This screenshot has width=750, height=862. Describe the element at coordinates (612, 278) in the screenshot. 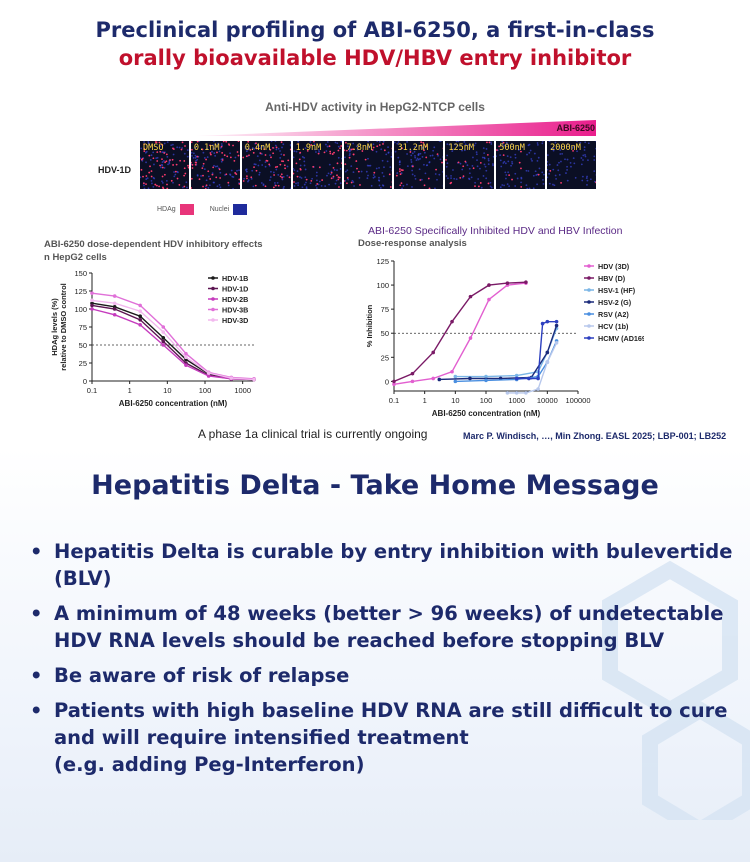

I see `legend-label: HBV (D)` at that location.